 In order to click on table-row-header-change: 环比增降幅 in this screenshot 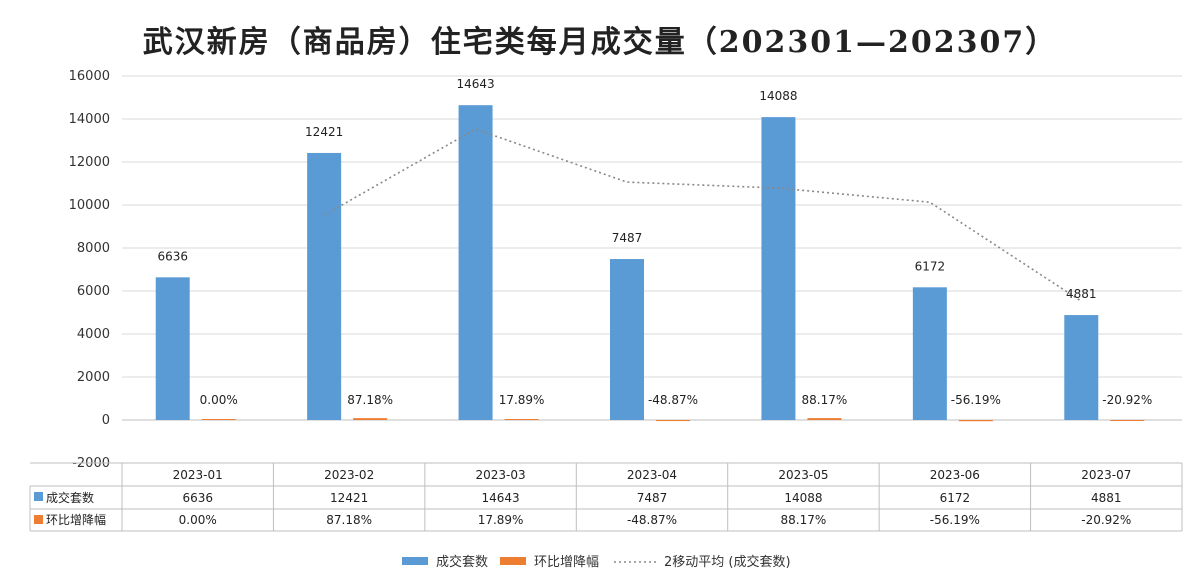, I will do `click(76, 519)`.